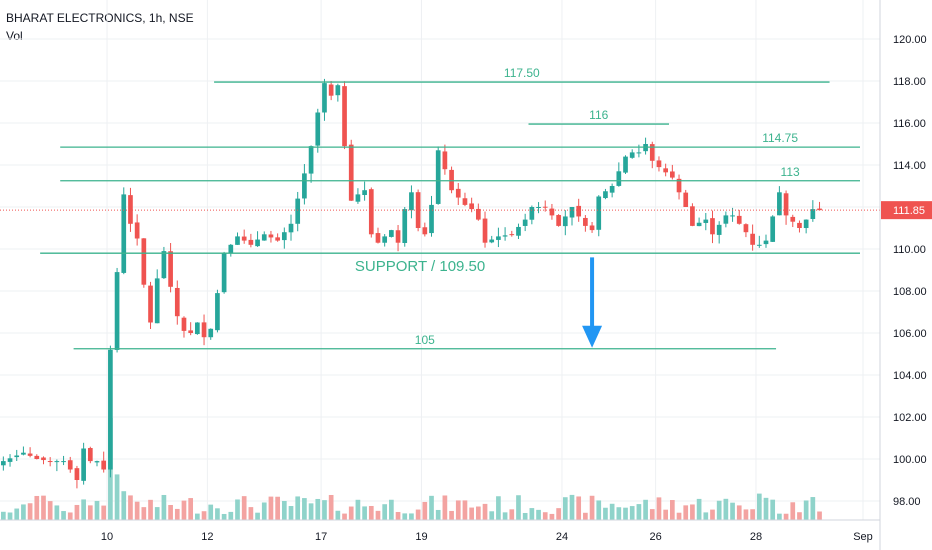 This screenshot has width=932, height=550. What do you see at coordinates (522, 73) in the screenshot?
I see `level-label: 117.50` at bounding box center [522, 73].